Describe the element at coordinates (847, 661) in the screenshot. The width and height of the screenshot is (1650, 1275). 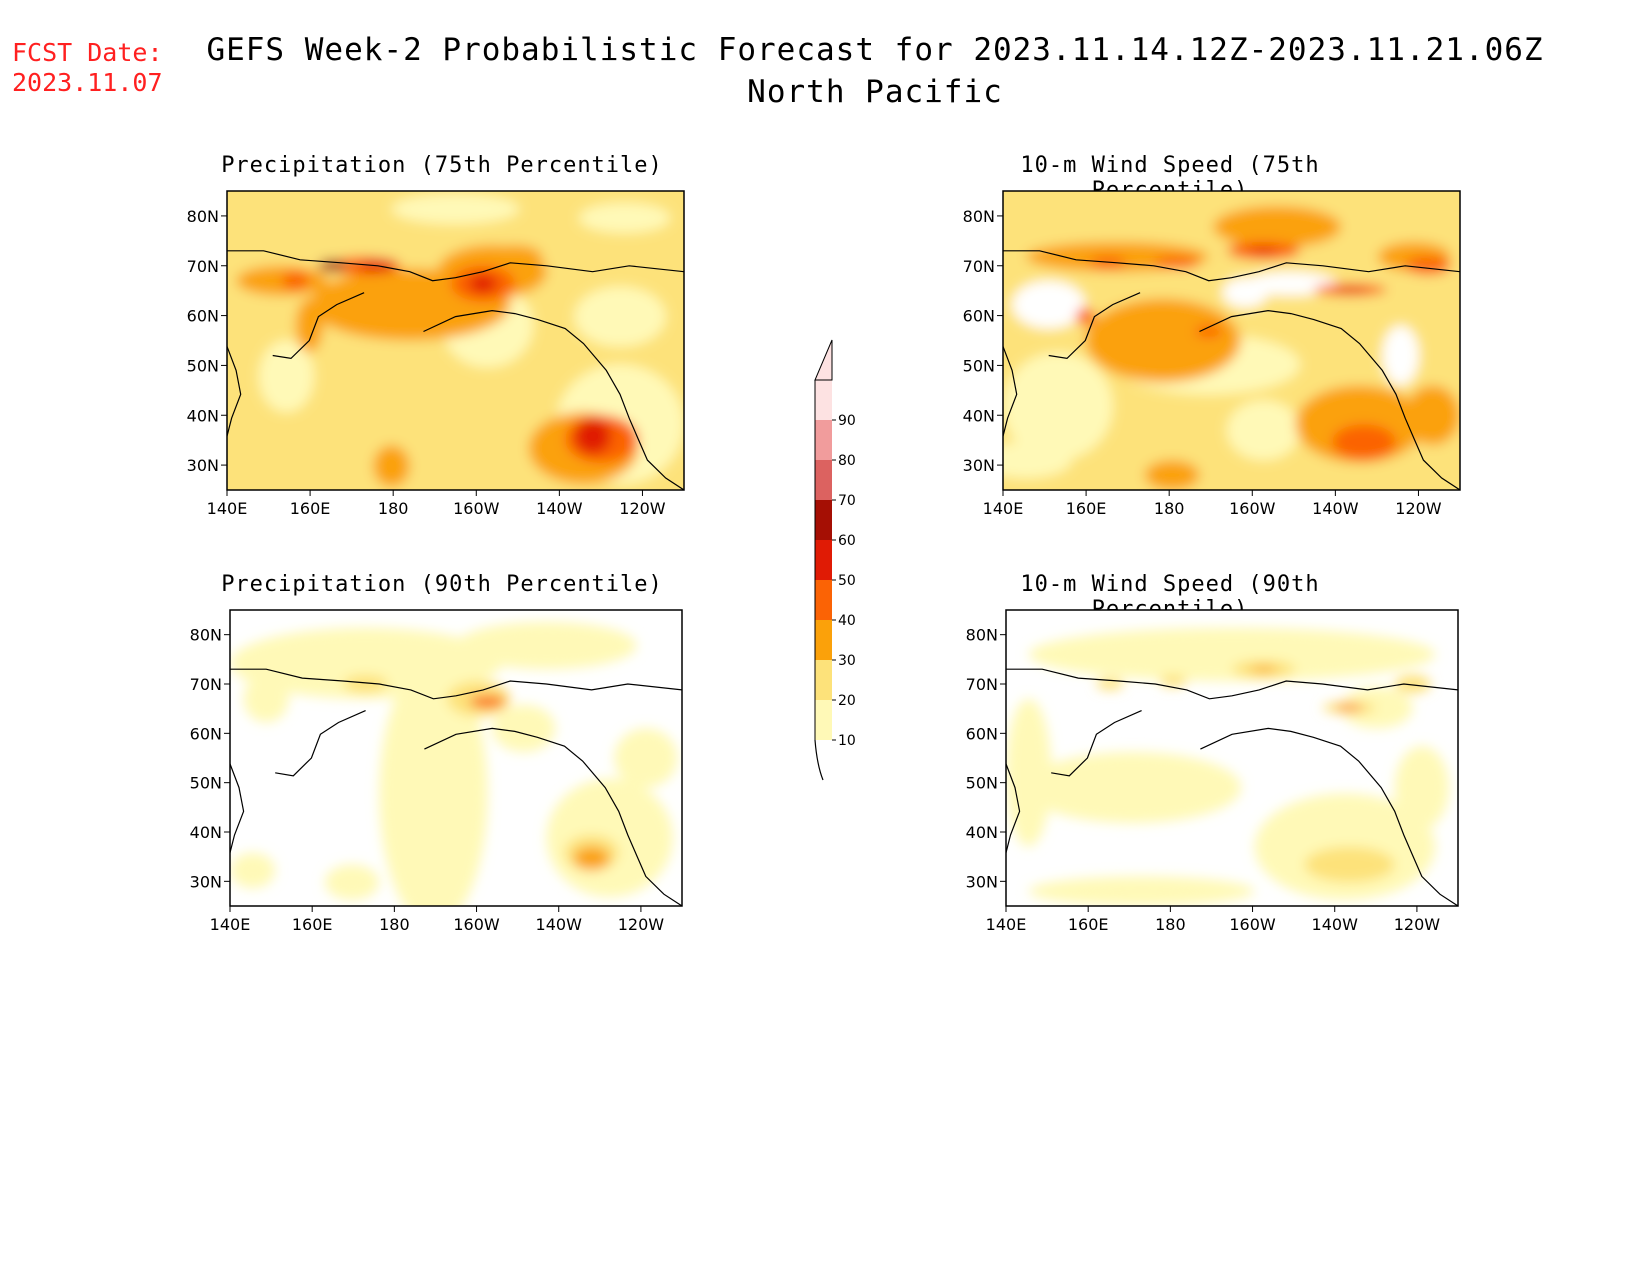
I see `colorbar-level-label: 30` at that location.